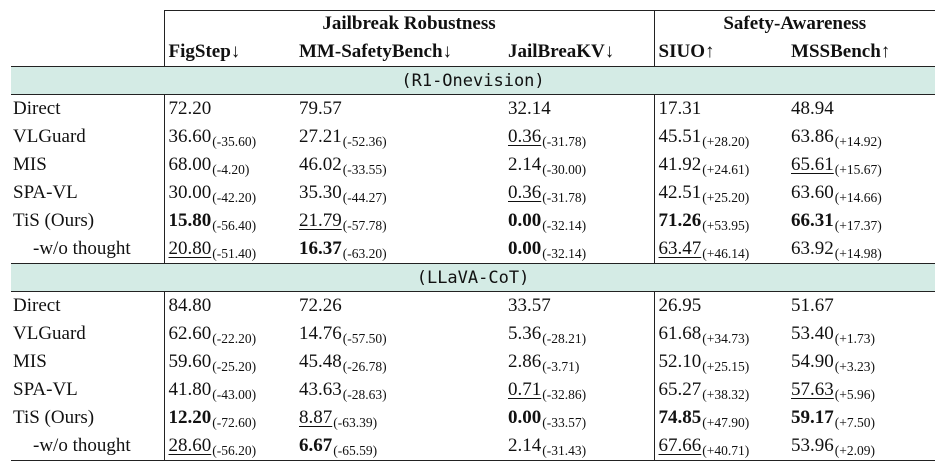  What do you see at coordinates (812, 192) in the screenshot?
I see `score-value: 63.60` at bounding box center [812, 192].